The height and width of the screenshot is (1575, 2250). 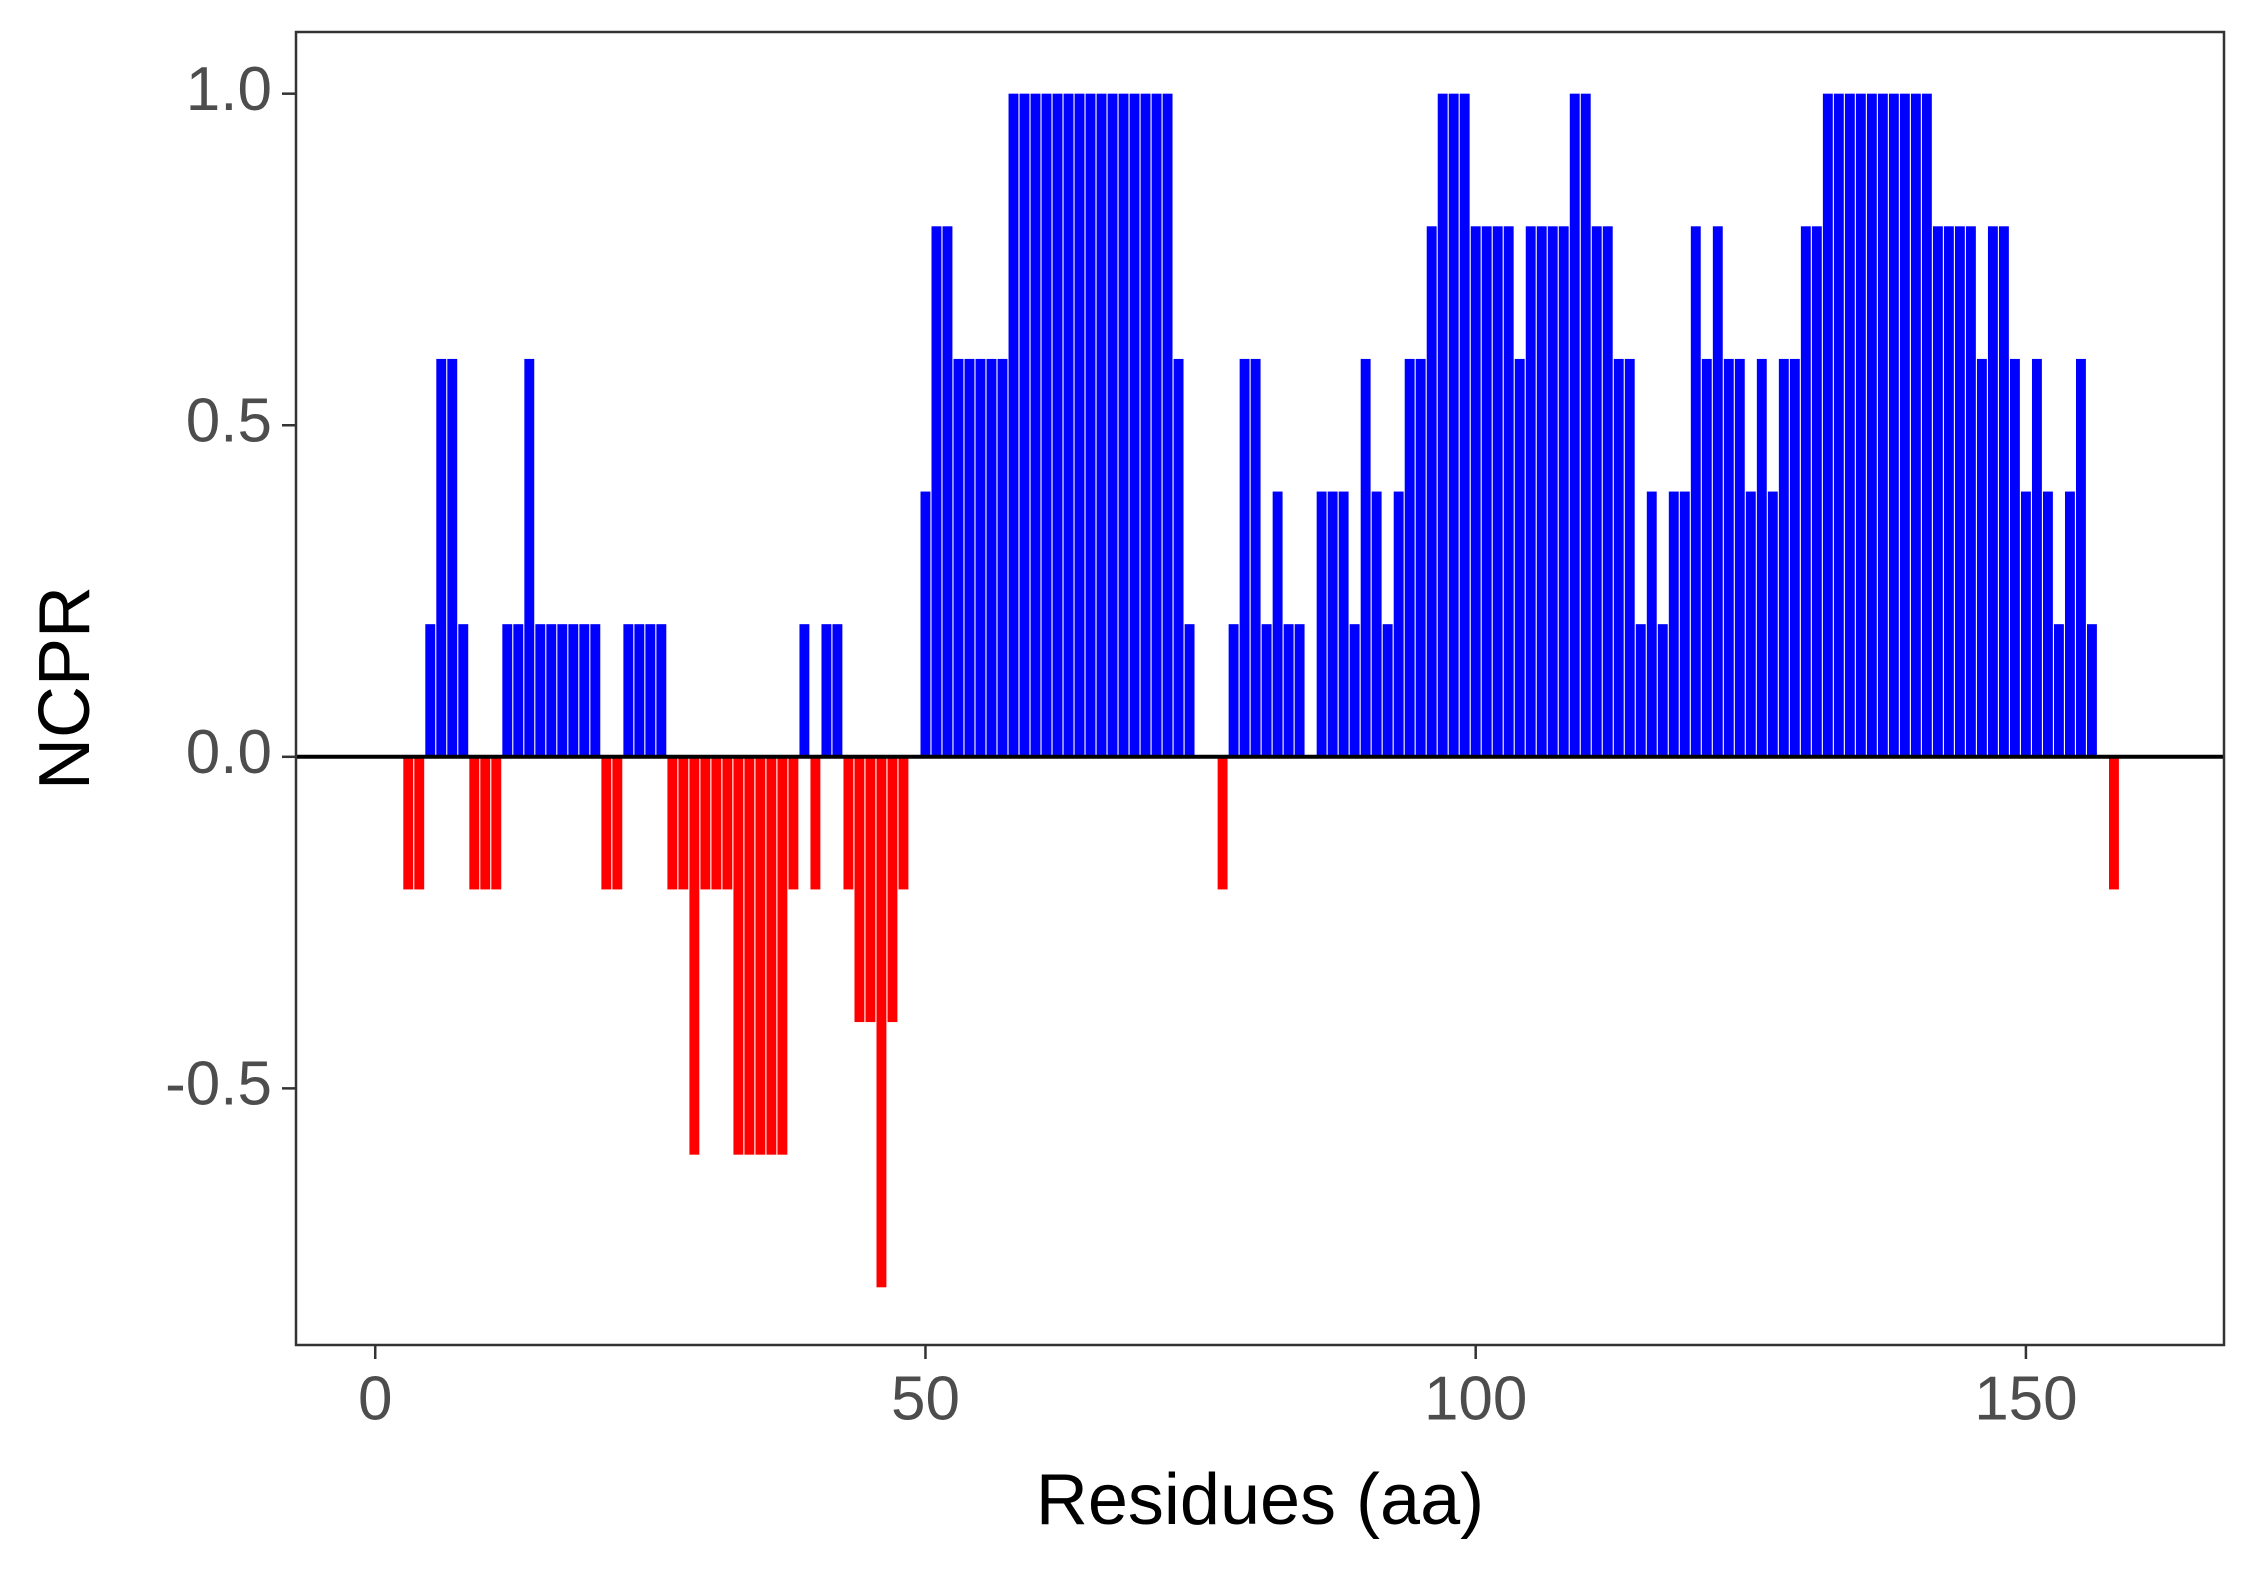 I want to click on y-tick-label: 0.0, so click(x=229, y=752).